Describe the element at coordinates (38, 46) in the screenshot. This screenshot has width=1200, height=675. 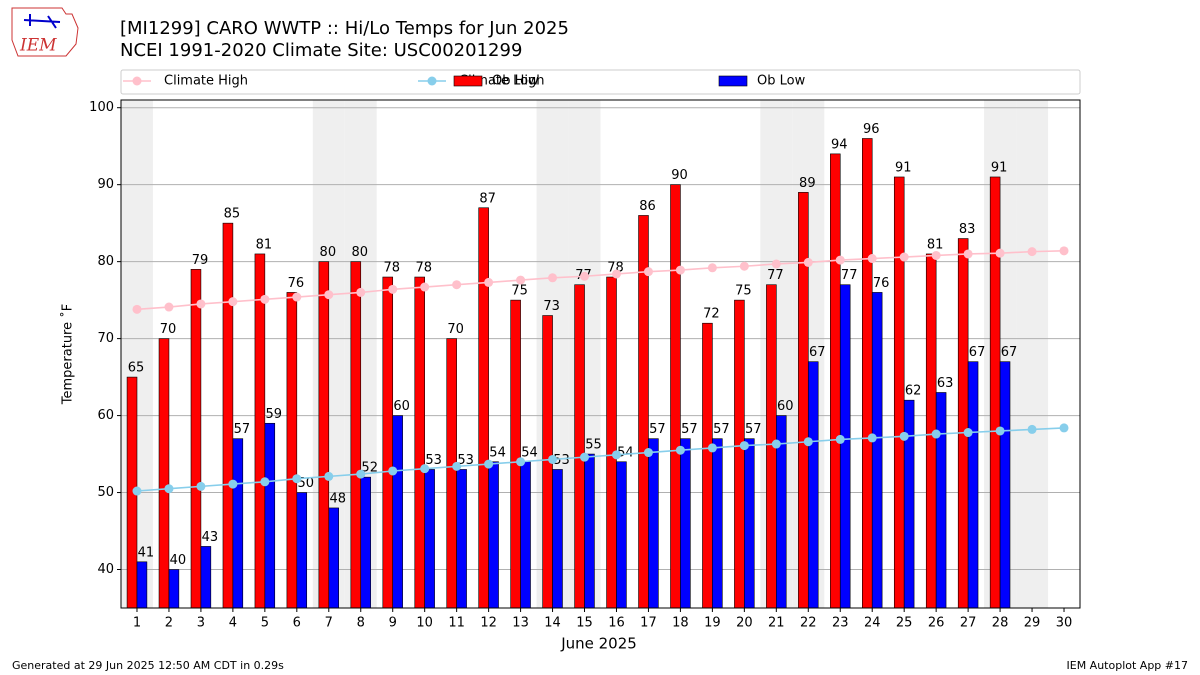
I see `logo-text: IEM` at that location.